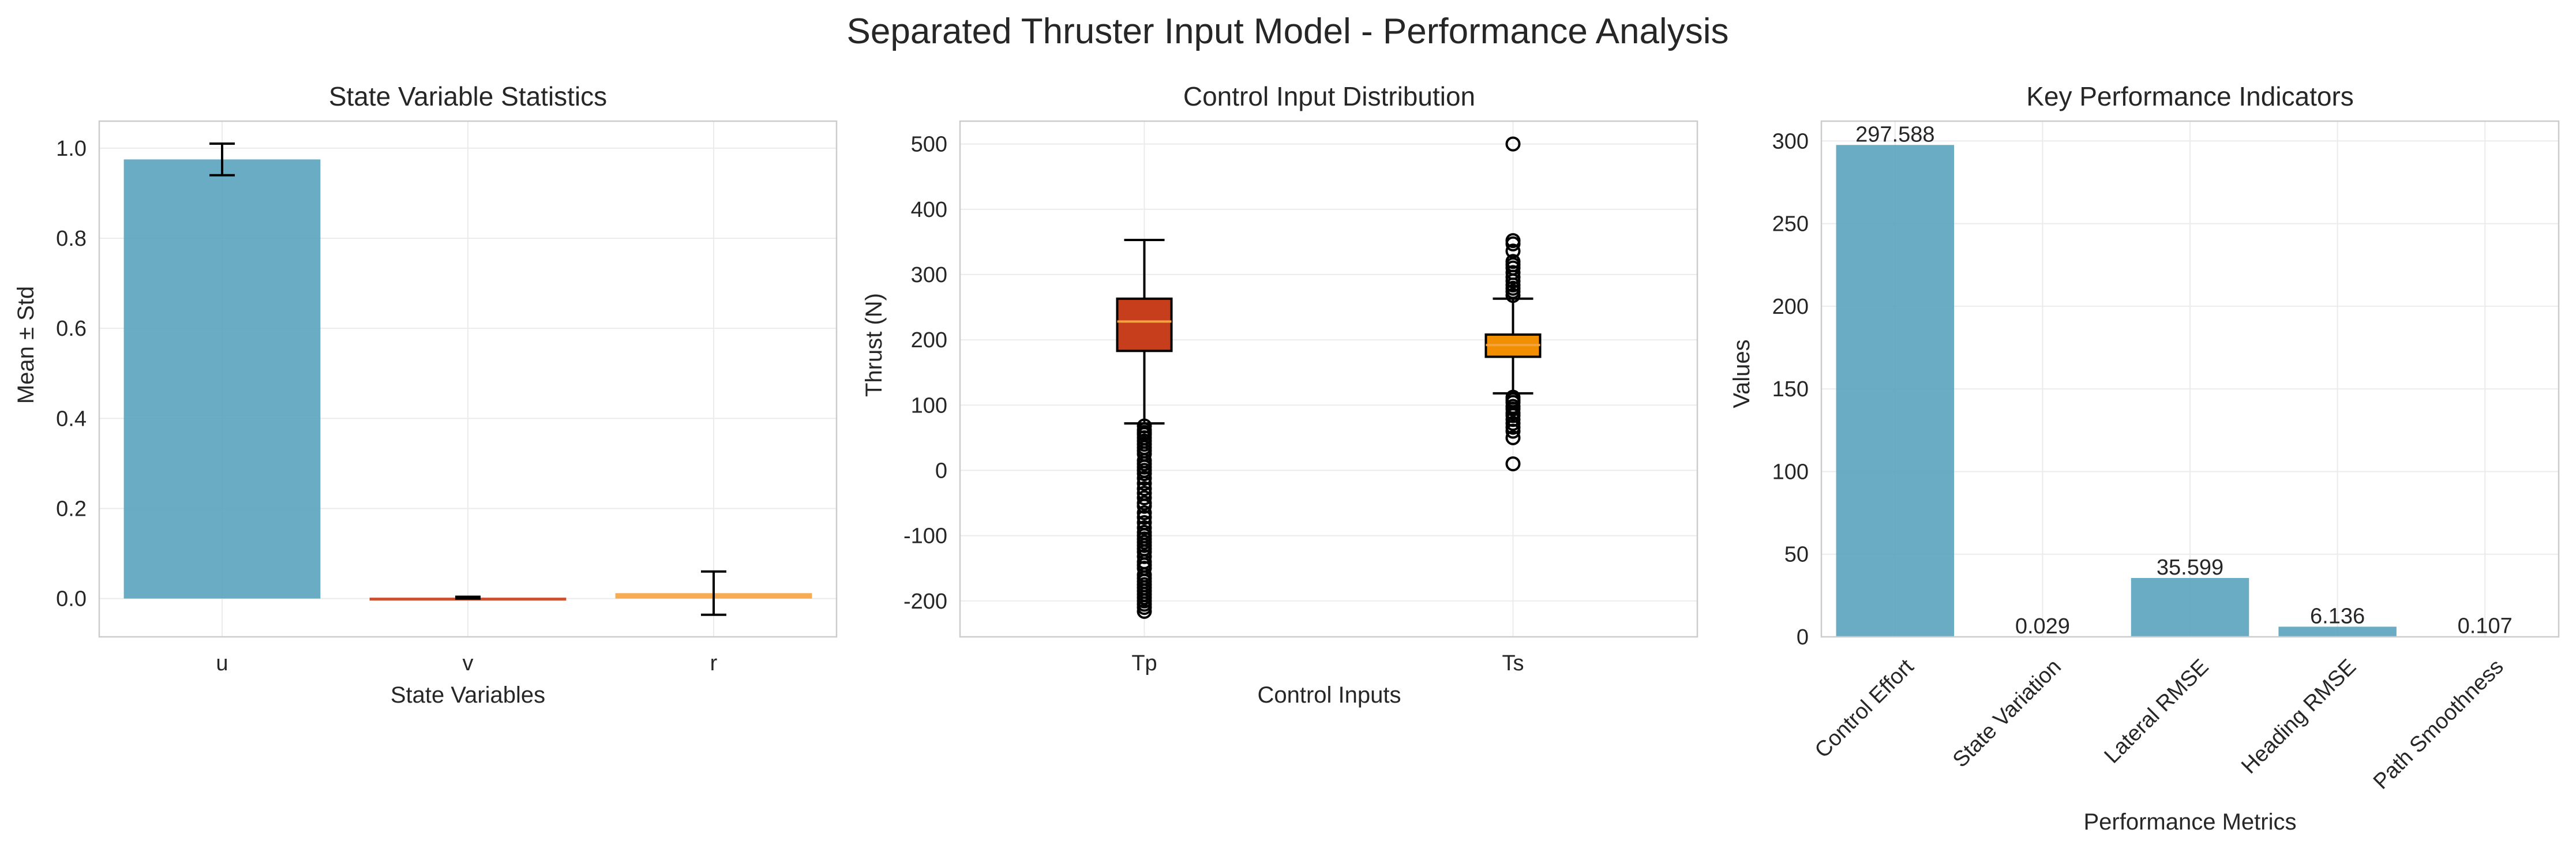 This screenshot has height=852, width=2576. I want to click on y-tick-label: 1.0, so click(71, 149).